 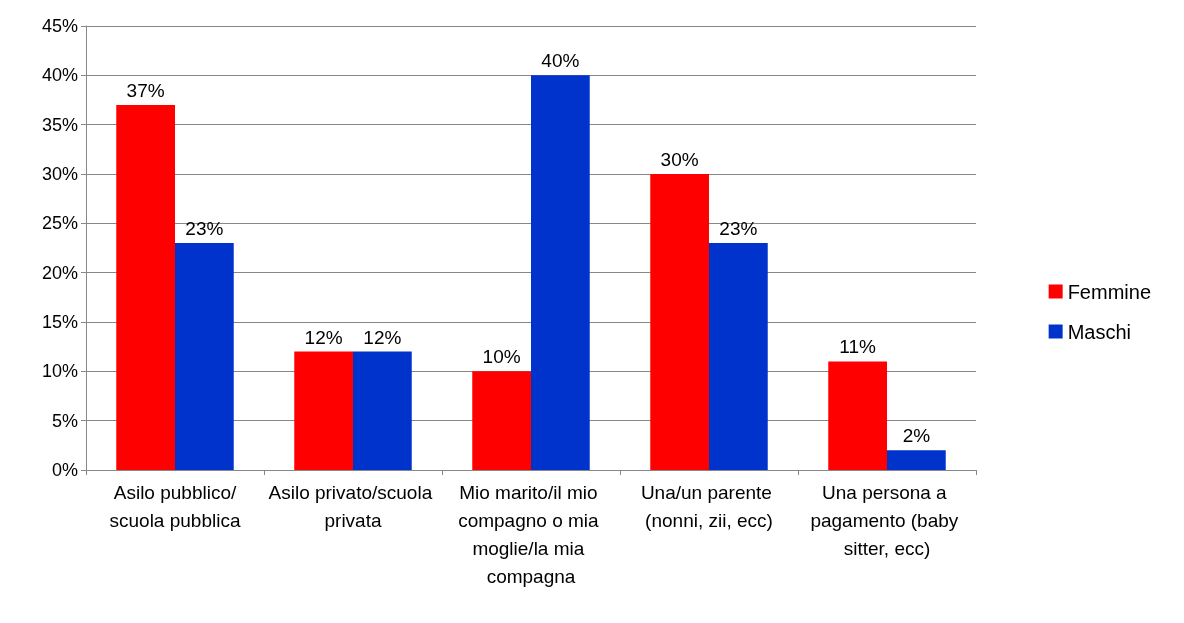 I want to click on y-tick-label: 40%, so click(x=59, y=75).